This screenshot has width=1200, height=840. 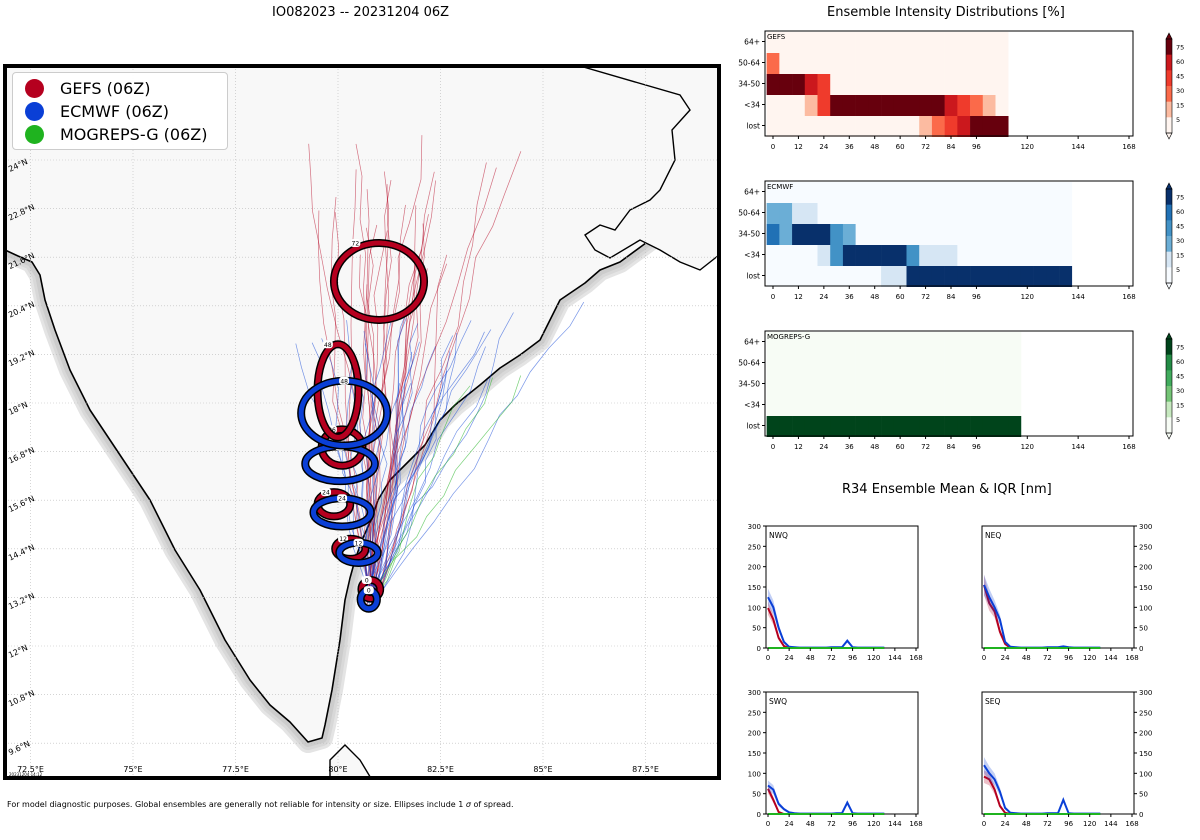 I want to click on heatmap-hour-label: 96, so click(x=976, y=297).